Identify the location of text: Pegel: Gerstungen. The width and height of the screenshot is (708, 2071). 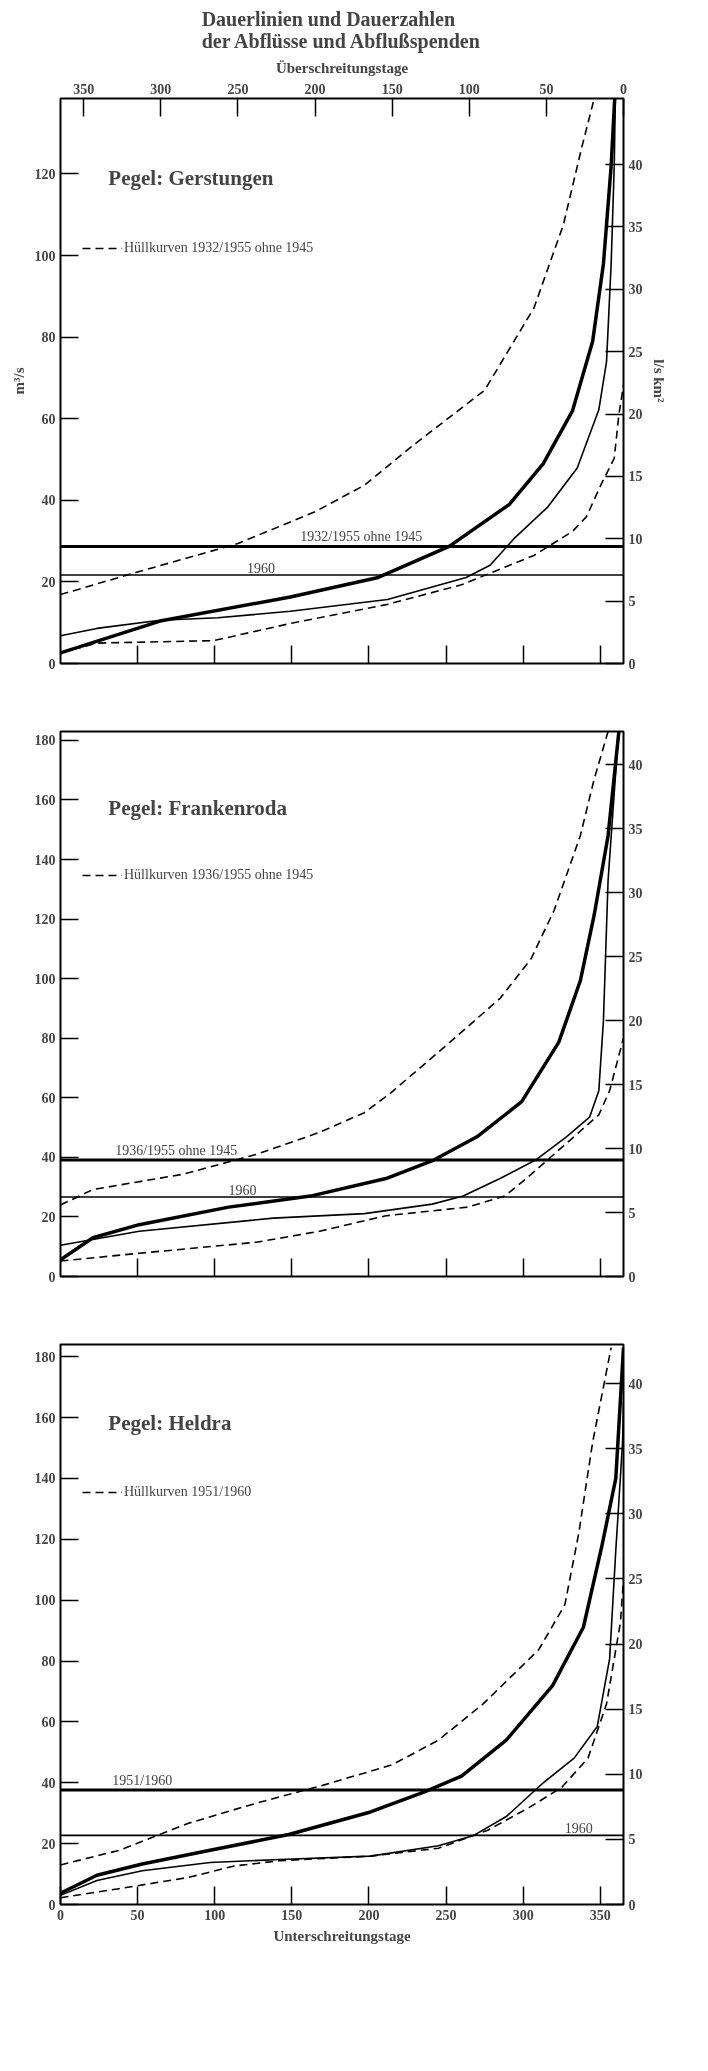
(191, 177).